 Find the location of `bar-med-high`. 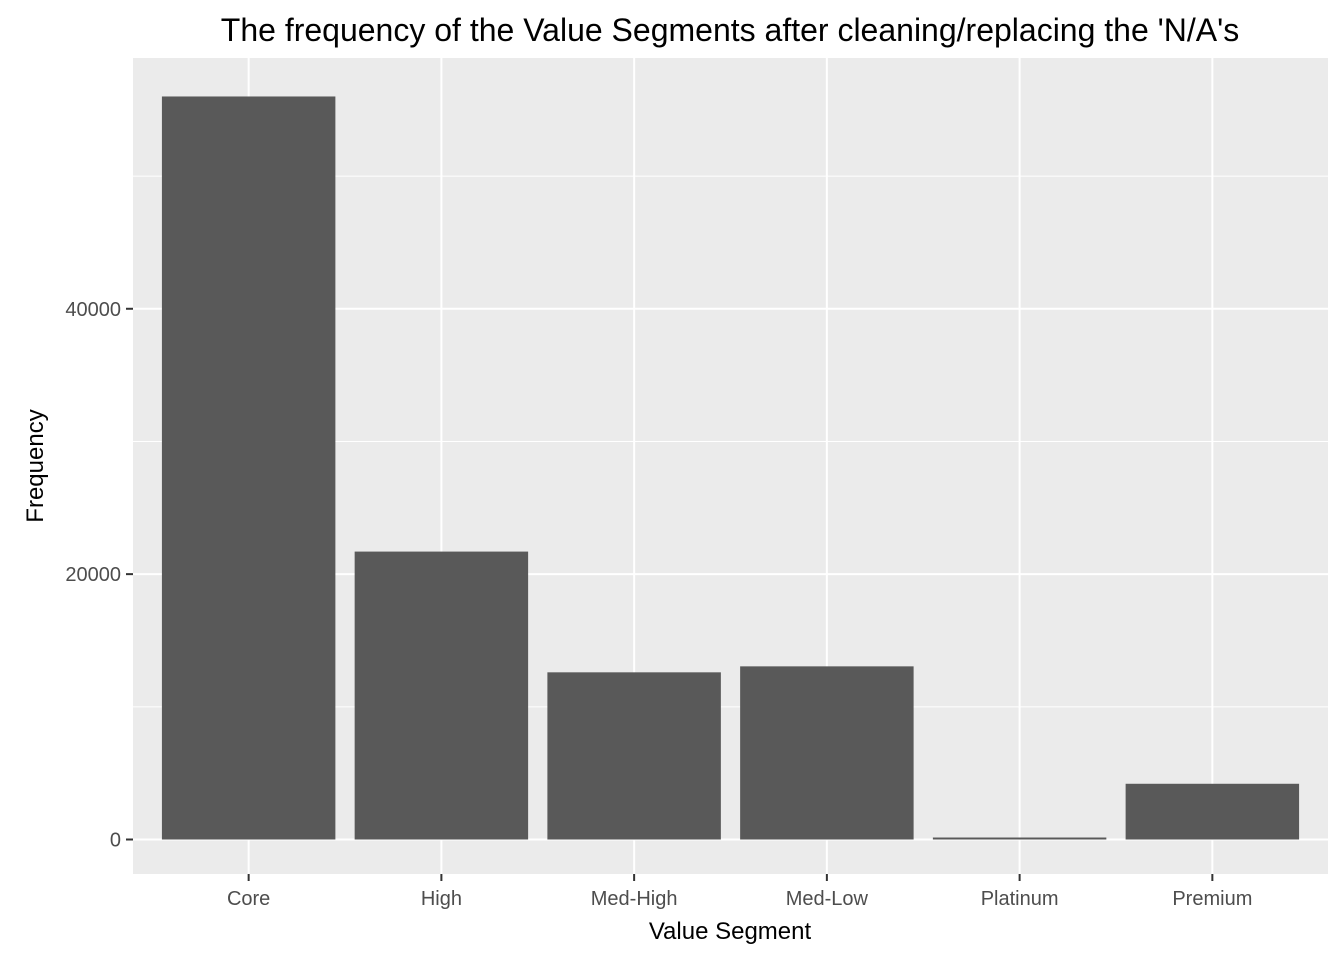

bar-med-high is located at coordinates (634, 756).